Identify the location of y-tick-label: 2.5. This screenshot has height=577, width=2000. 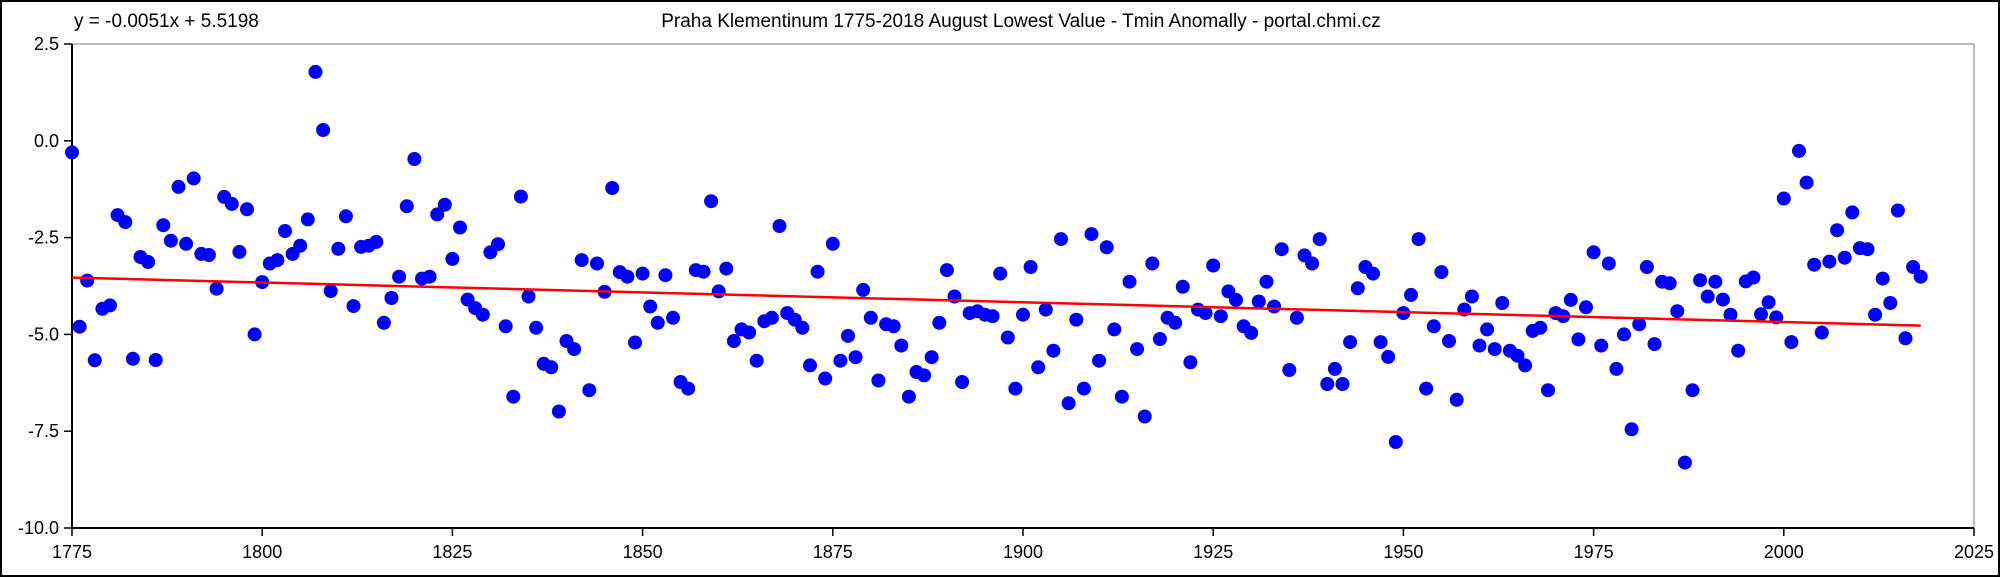
(46, 44).